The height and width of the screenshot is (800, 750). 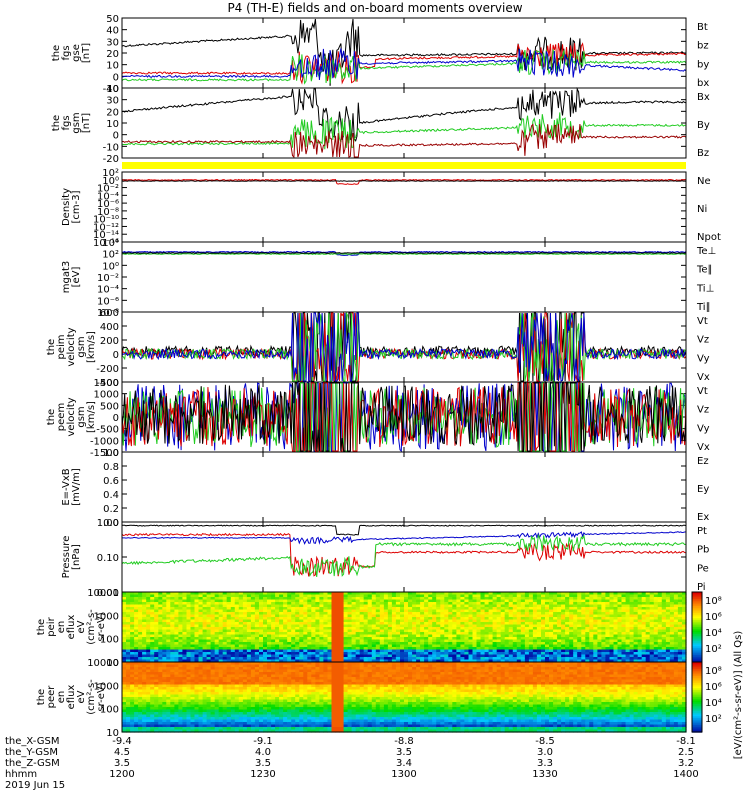 I want to click on ytick-label: 40, so click(x=112, y=89).